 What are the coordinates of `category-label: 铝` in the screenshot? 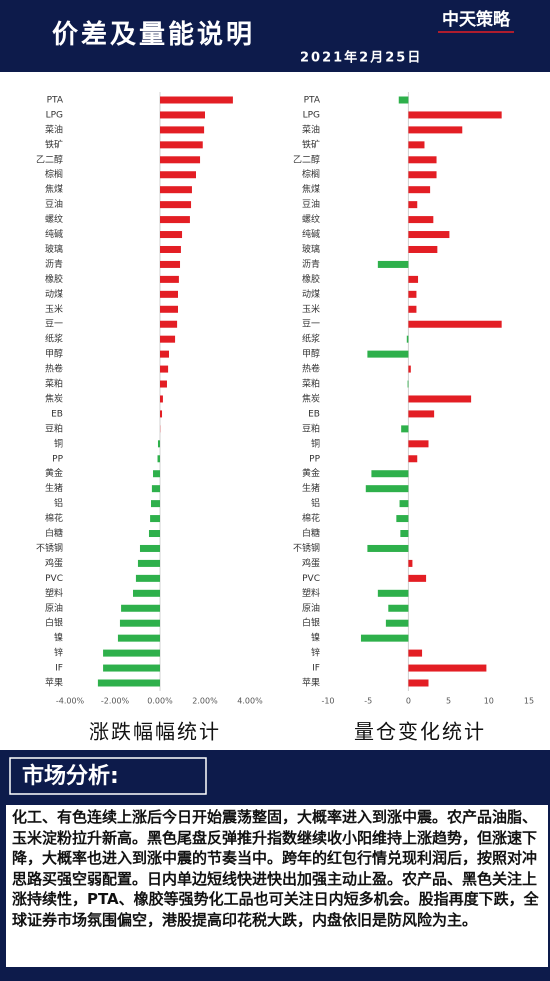 It's located at (58, 503).